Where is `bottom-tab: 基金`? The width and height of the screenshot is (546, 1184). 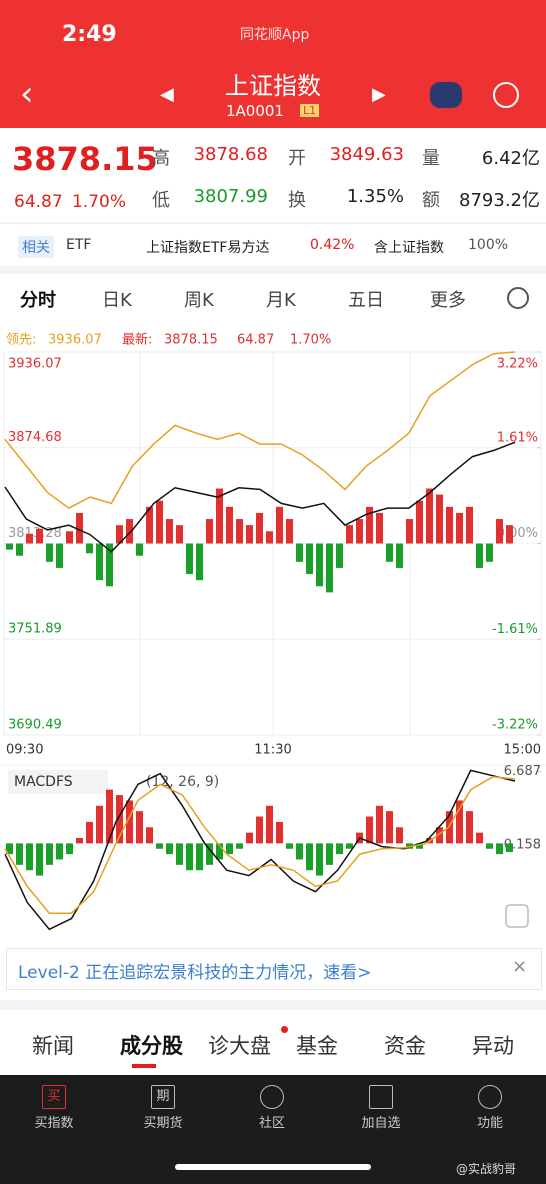 bottom-tab: 基金 is located at coordinates (317, 1046).